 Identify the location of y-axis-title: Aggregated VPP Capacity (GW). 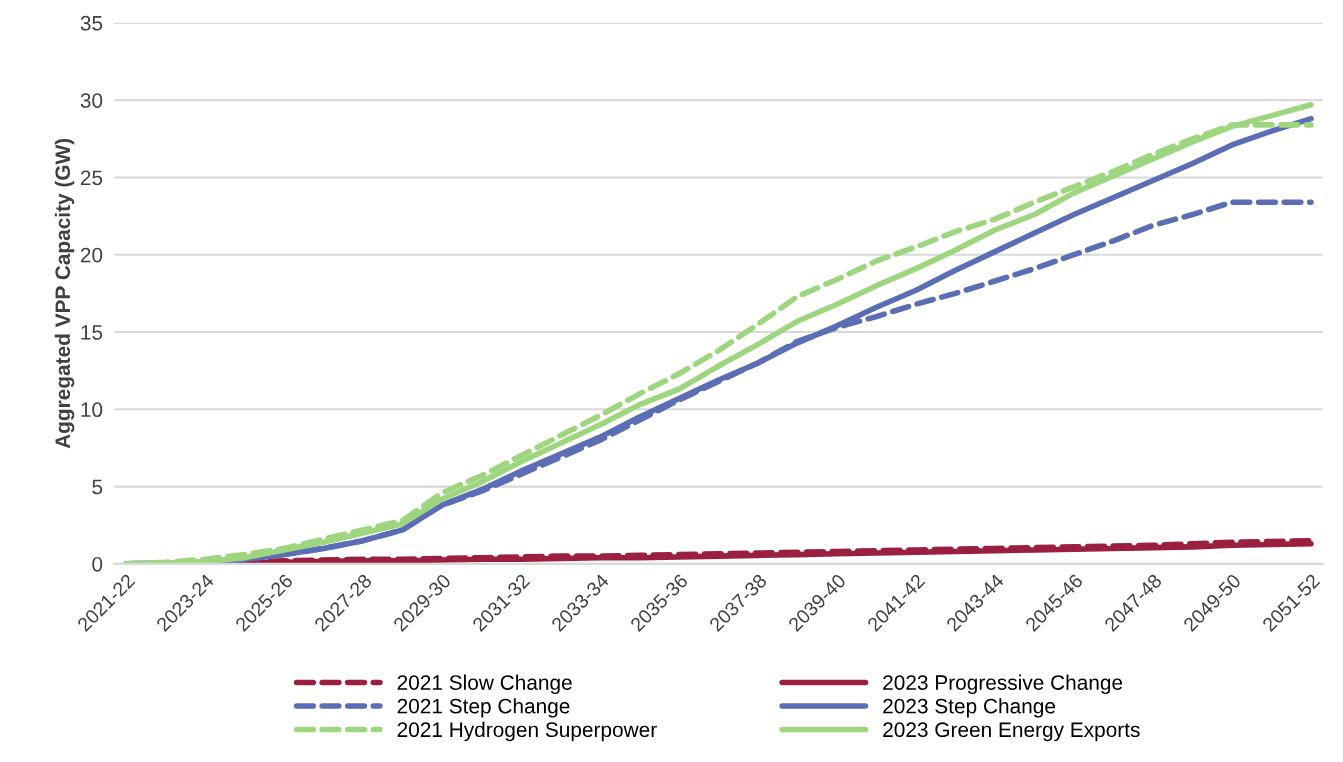
(64, 293).